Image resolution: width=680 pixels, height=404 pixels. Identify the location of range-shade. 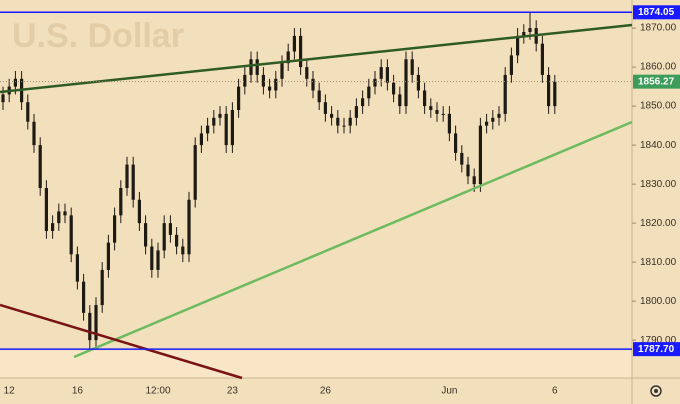
(316, 364).